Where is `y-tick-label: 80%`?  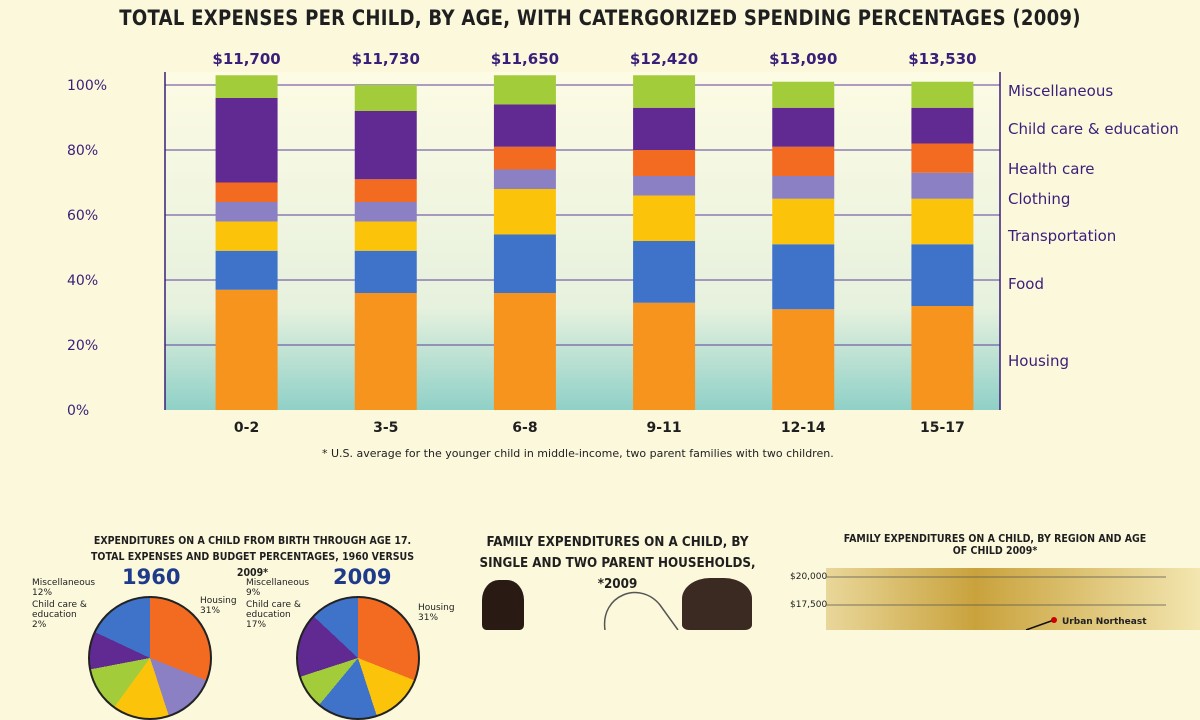 y-tick-label: 80% is located at coordinates (82, 151).